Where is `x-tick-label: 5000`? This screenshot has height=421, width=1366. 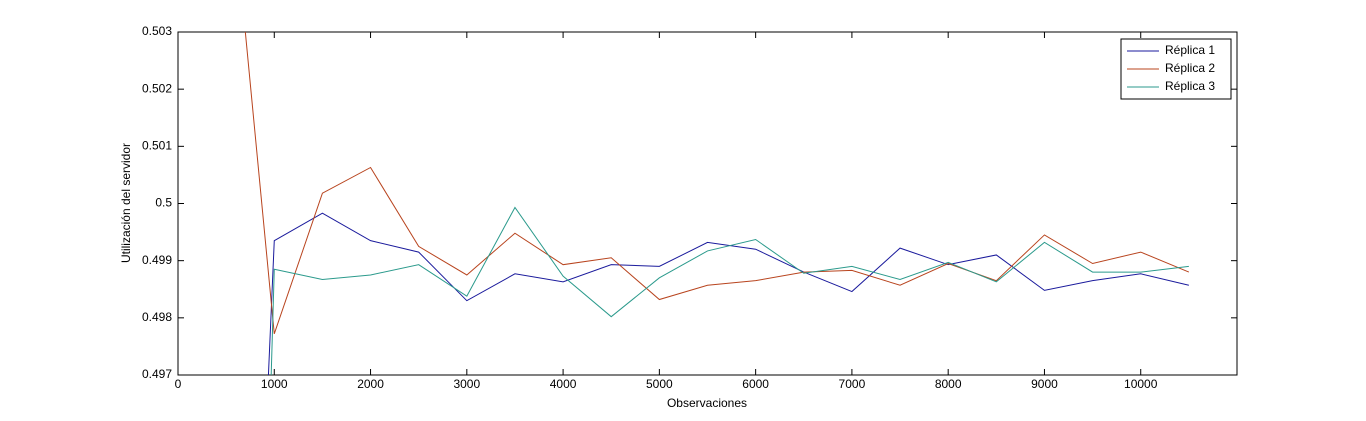
x-tick-label: 5000 is located at coordinates (659, 384).